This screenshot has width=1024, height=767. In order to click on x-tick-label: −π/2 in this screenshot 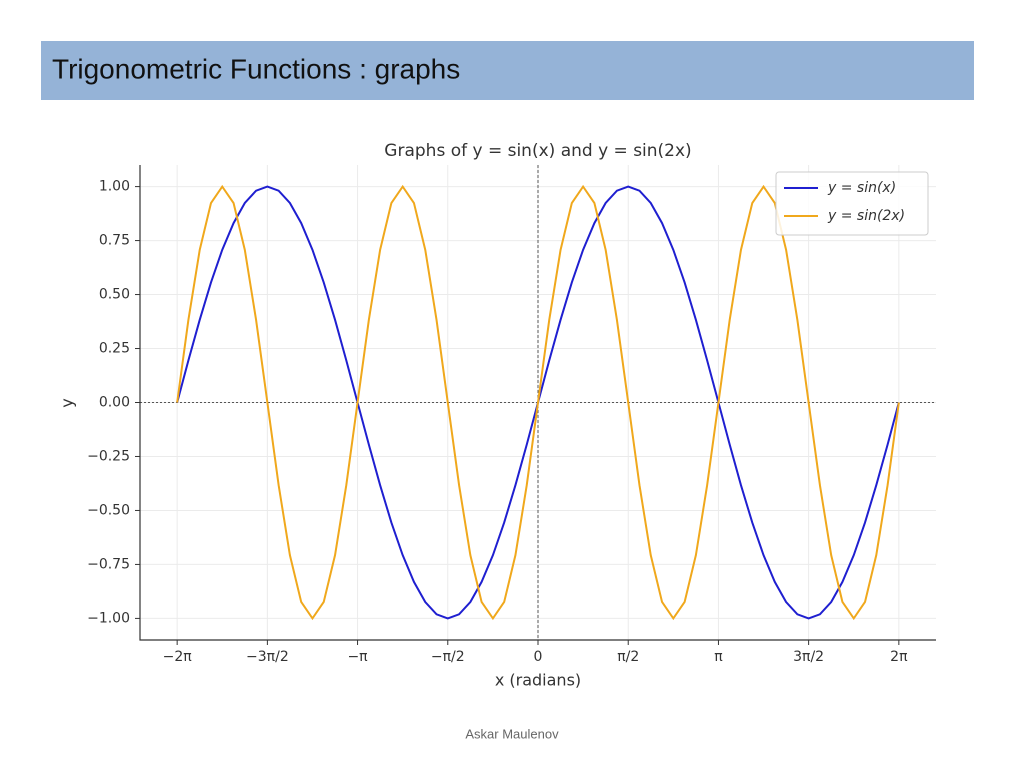, I will do `click(448, 657)`.